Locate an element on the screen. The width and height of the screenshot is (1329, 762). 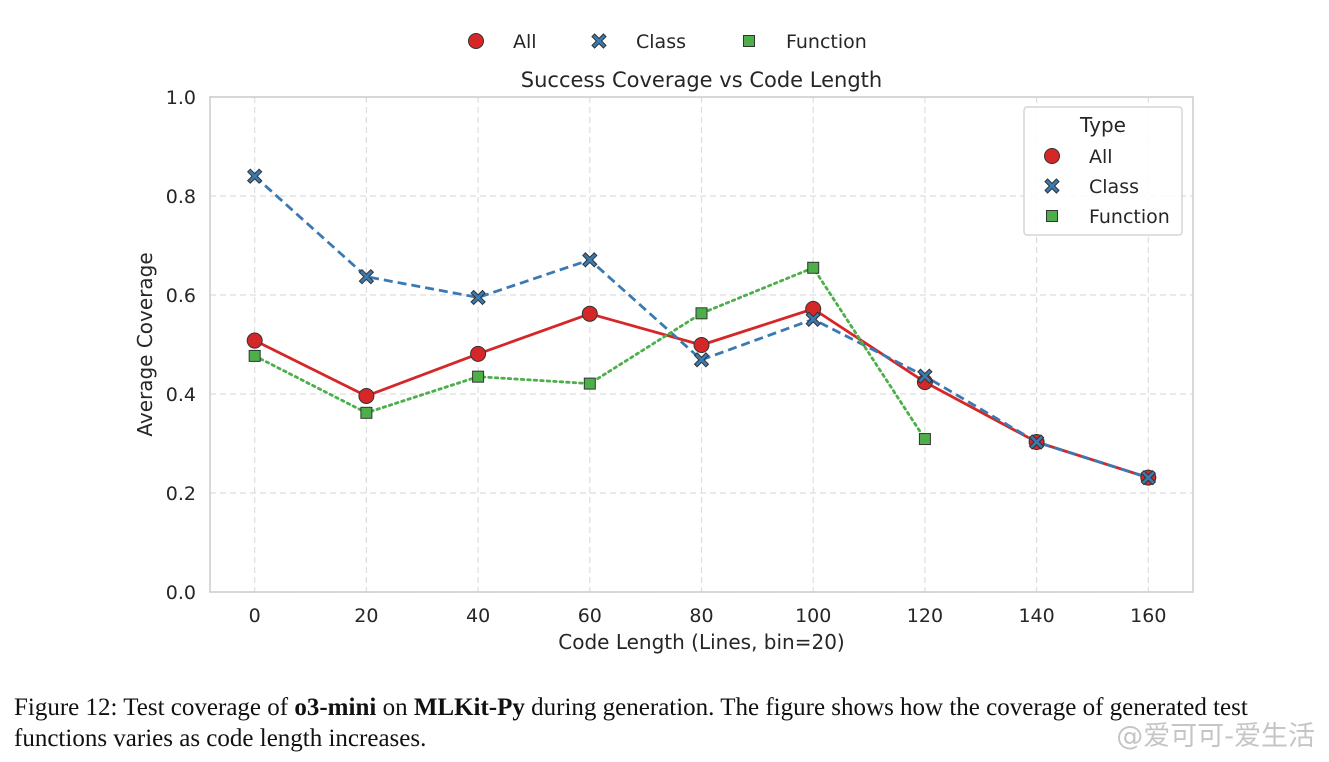
series-line-function is located at coordinates (590, 353).